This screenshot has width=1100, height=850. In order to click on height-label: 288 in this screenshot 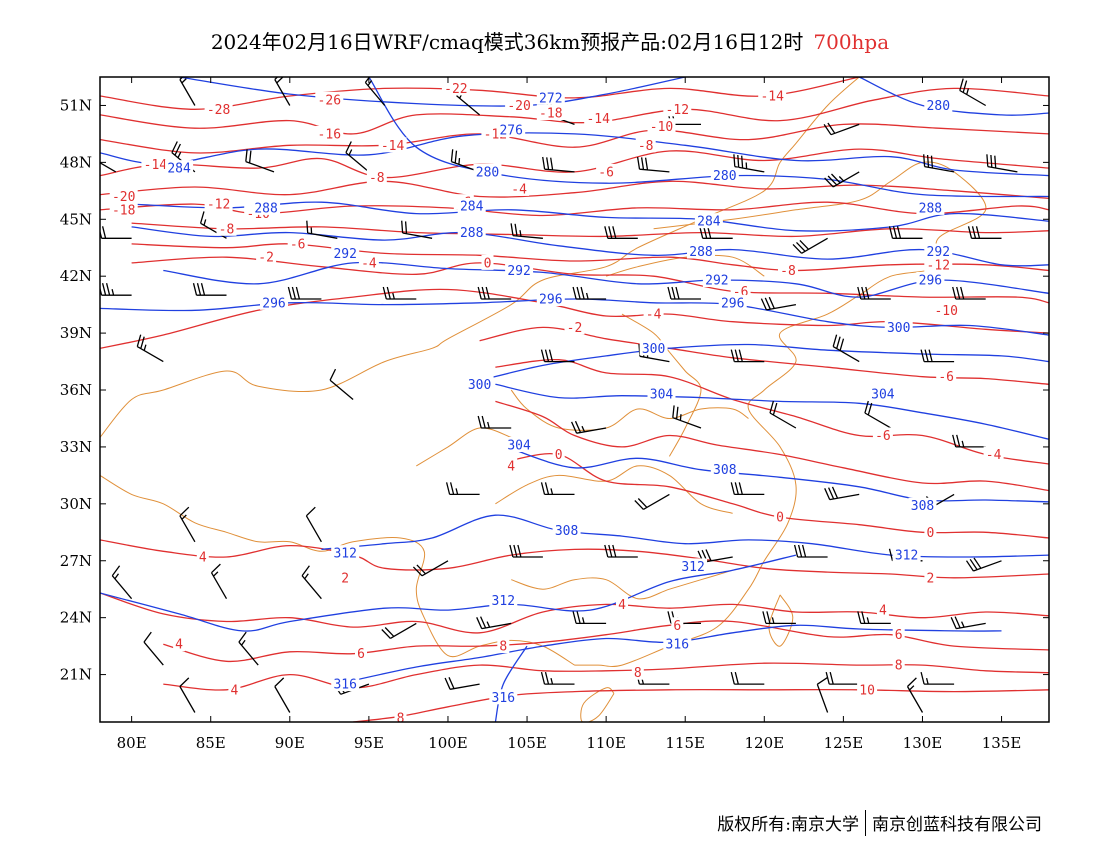, I will do `click(265, 208)`.